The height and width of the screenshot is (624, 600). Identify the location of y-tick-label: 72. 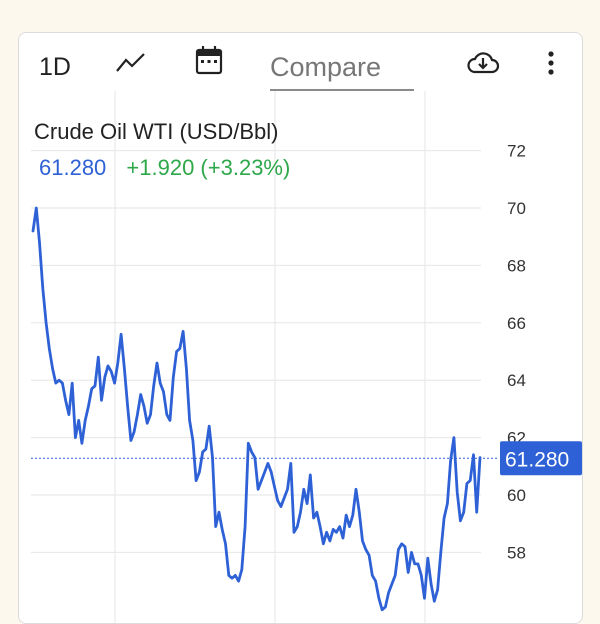
(516, 151).